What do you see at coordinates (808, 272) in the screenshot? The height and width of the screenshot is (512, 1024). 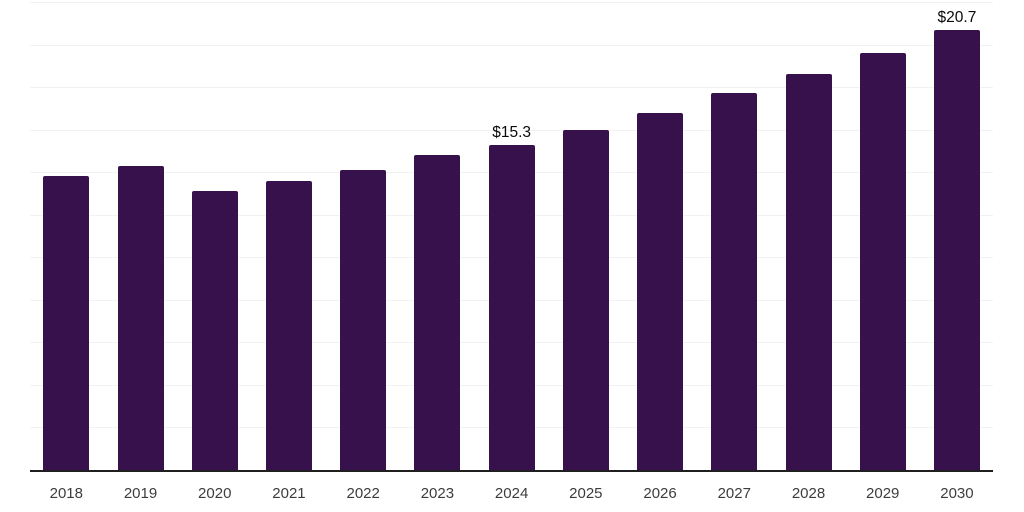 I see `bar-2028` at bounding box center [808, 272].